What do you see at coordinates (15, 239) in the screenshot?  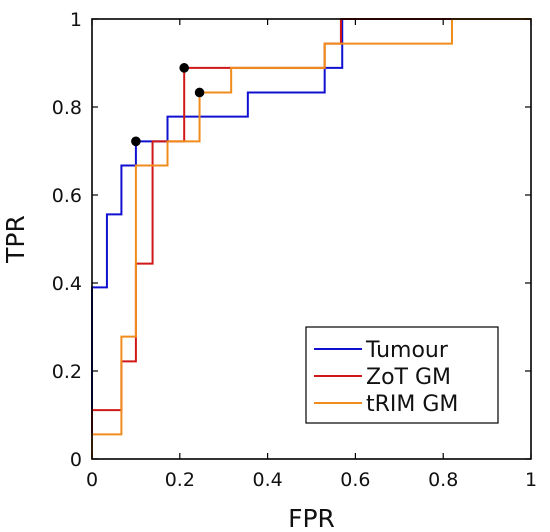 I see `y-axis-label: TPR` at bounding box center [15, 239].